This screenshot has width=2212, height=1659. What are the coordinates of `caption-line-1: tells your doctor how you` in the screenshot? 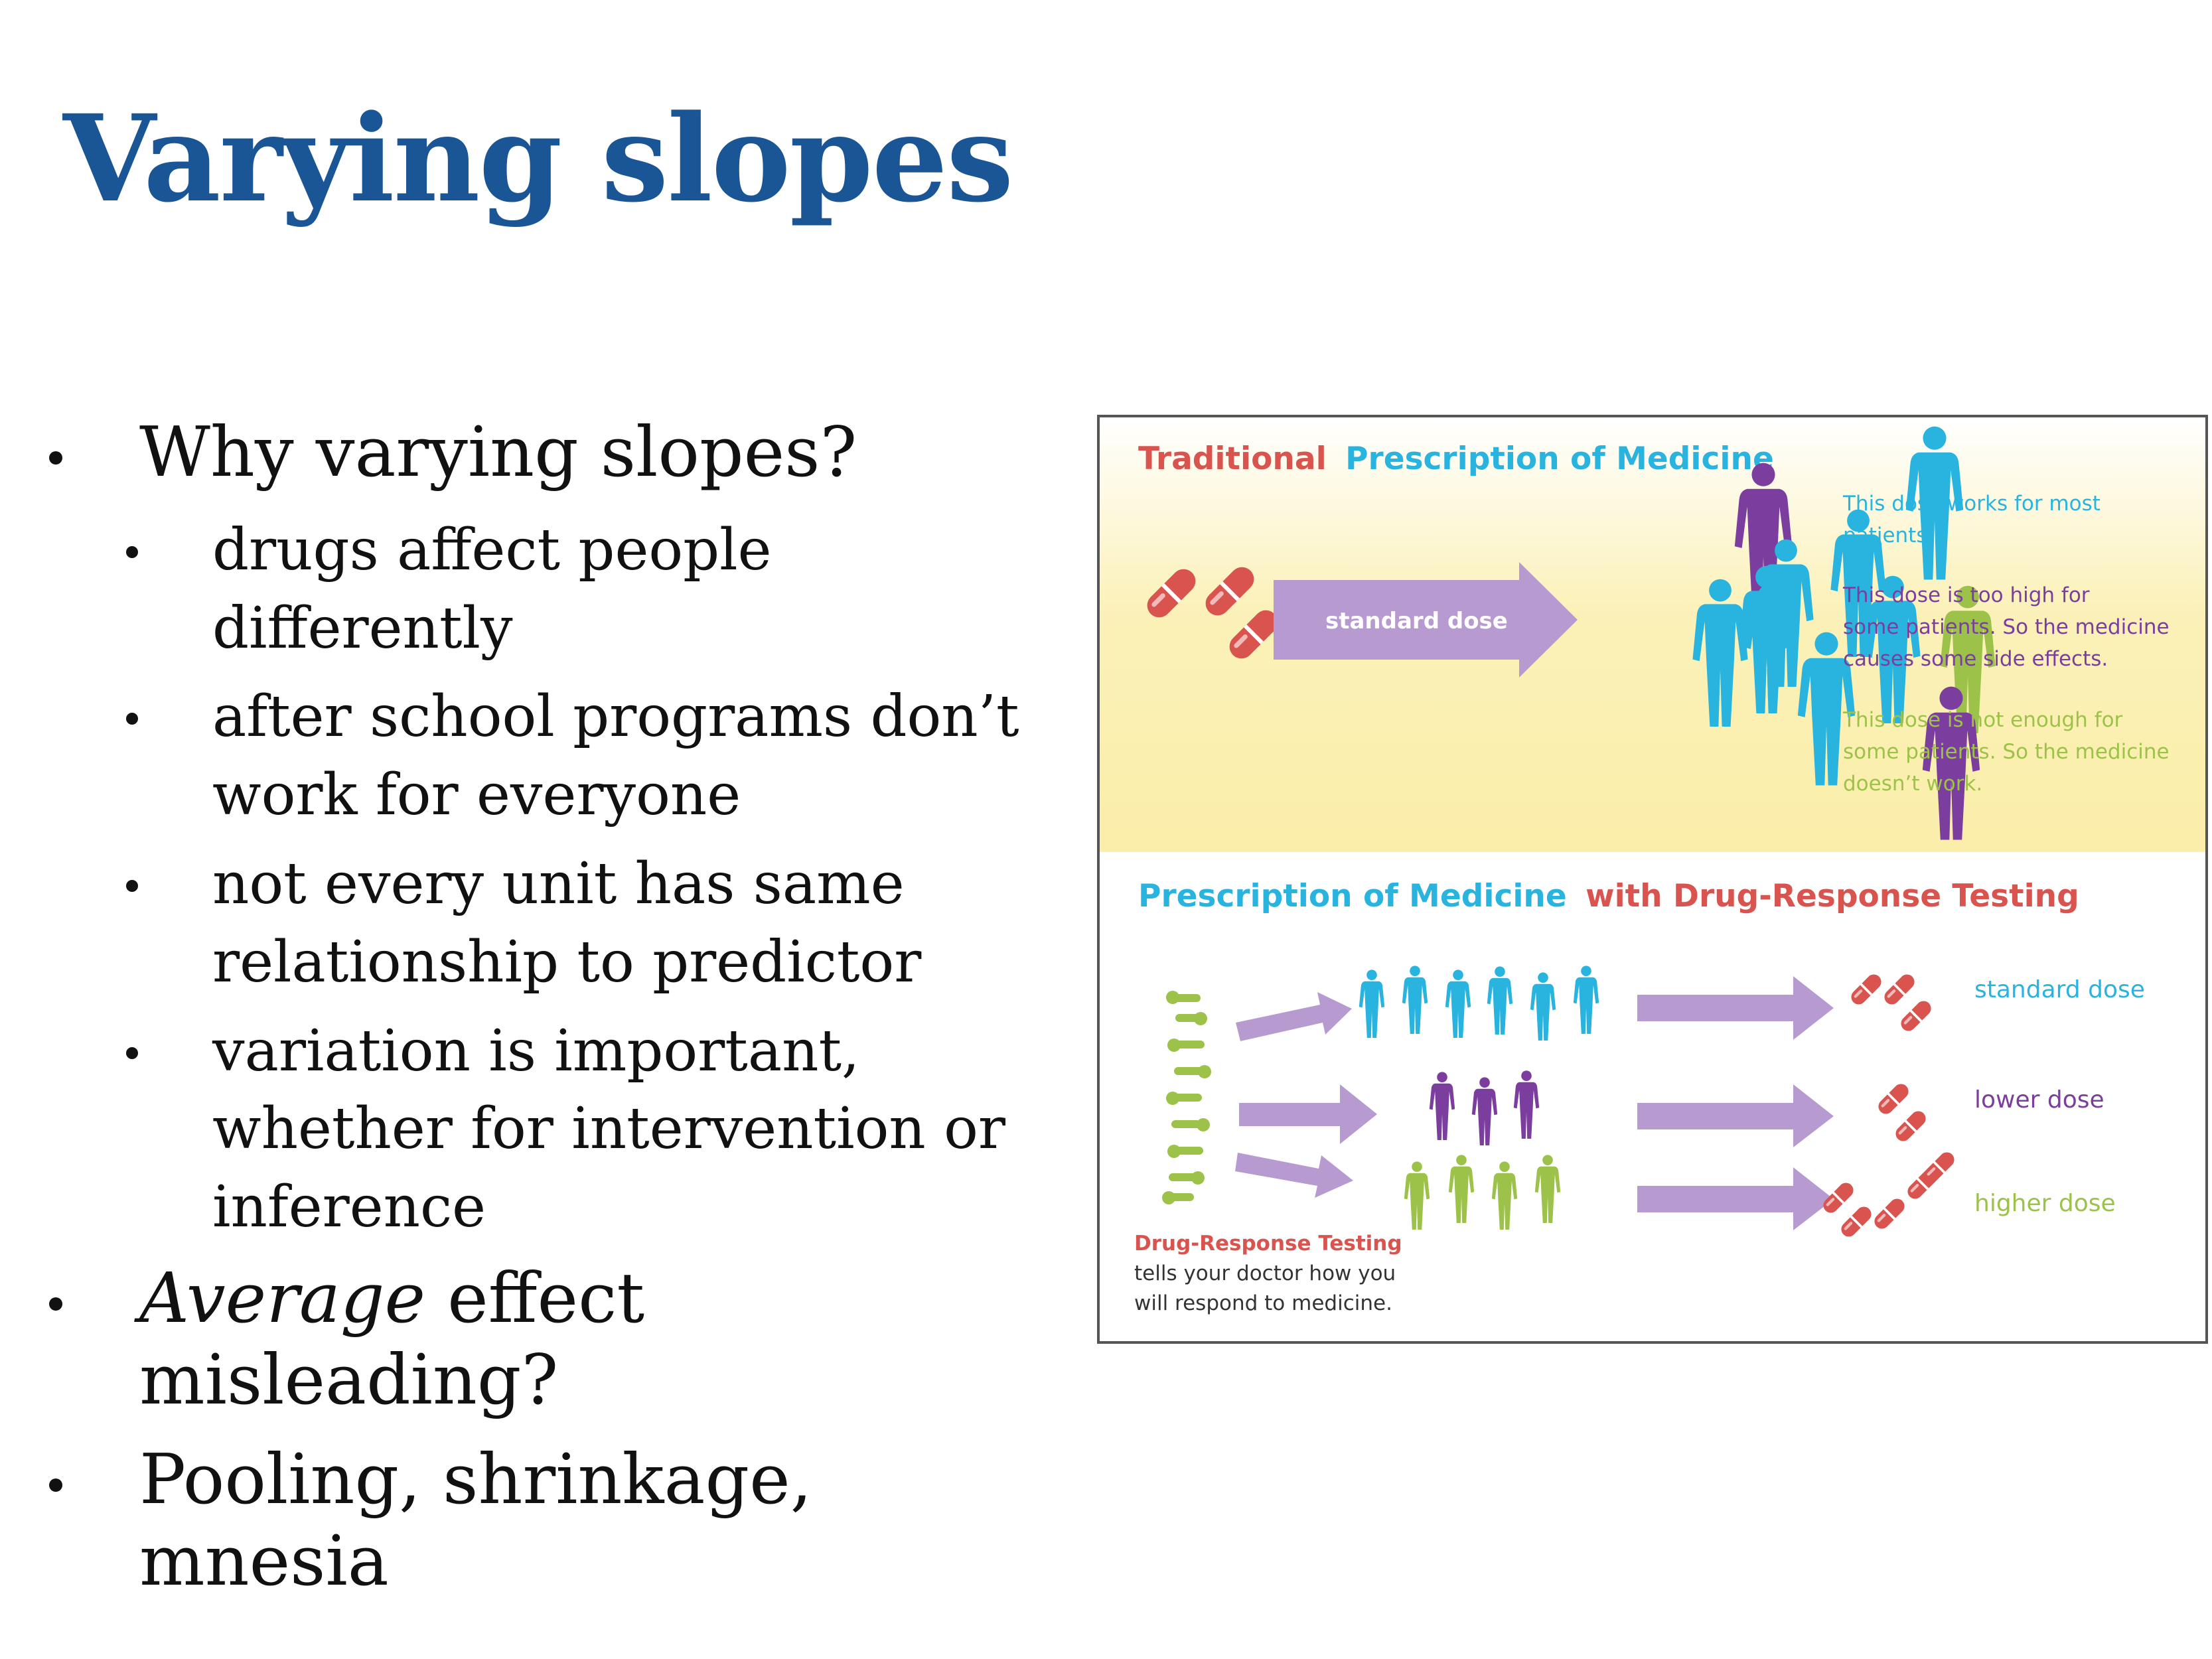 It's located at (1265, 1273).